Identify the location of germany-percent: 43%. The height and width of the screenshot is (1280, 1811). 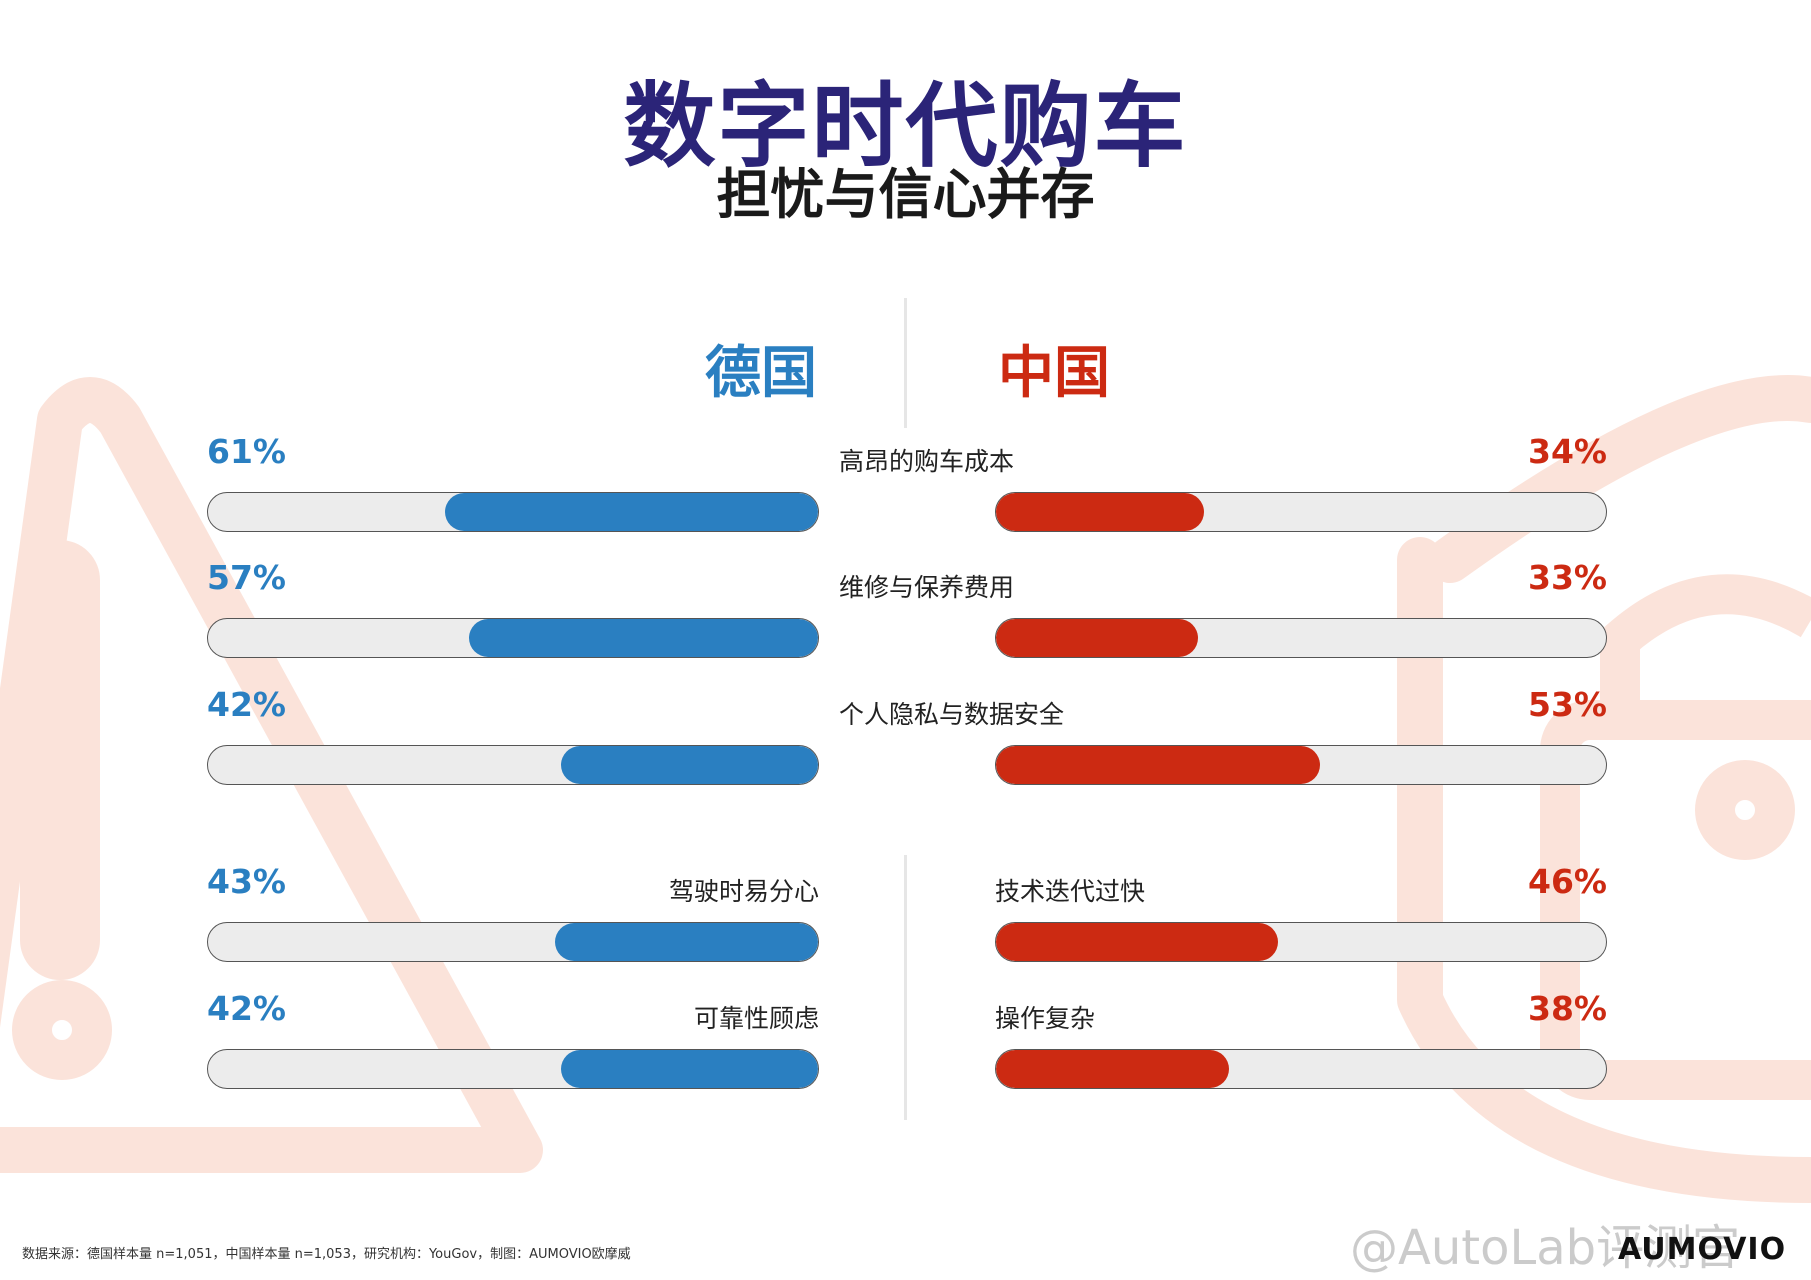
(246, 881).